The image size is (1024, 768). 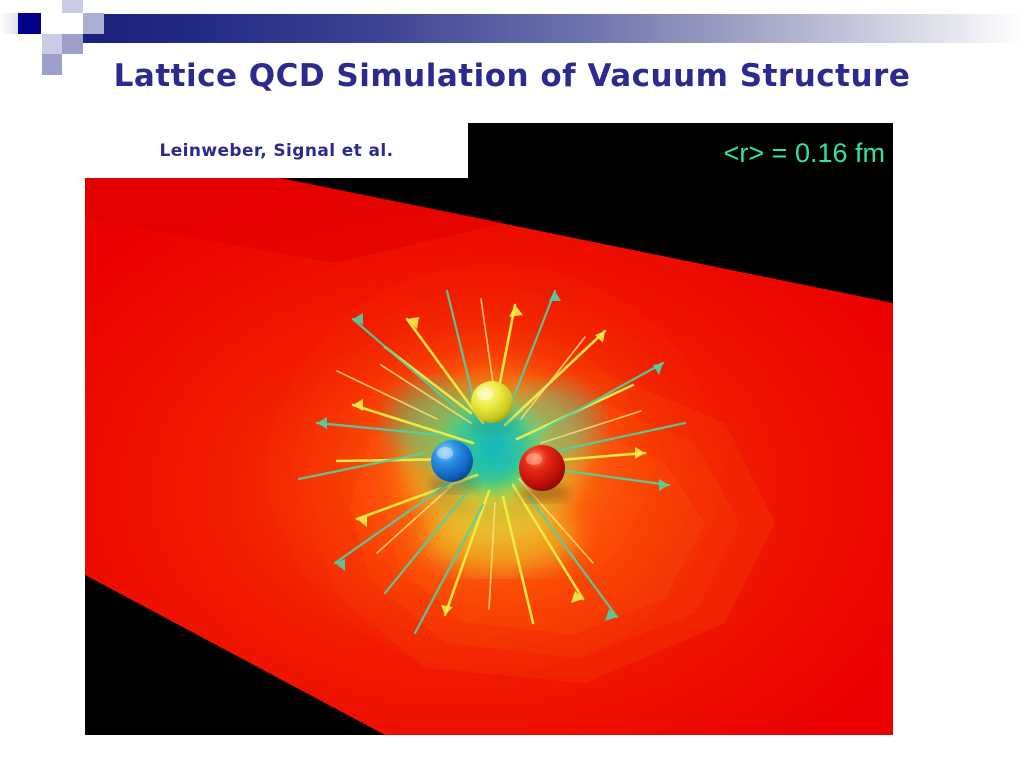 I want to click on header-gradient-bar, so click(x=542, y=28).